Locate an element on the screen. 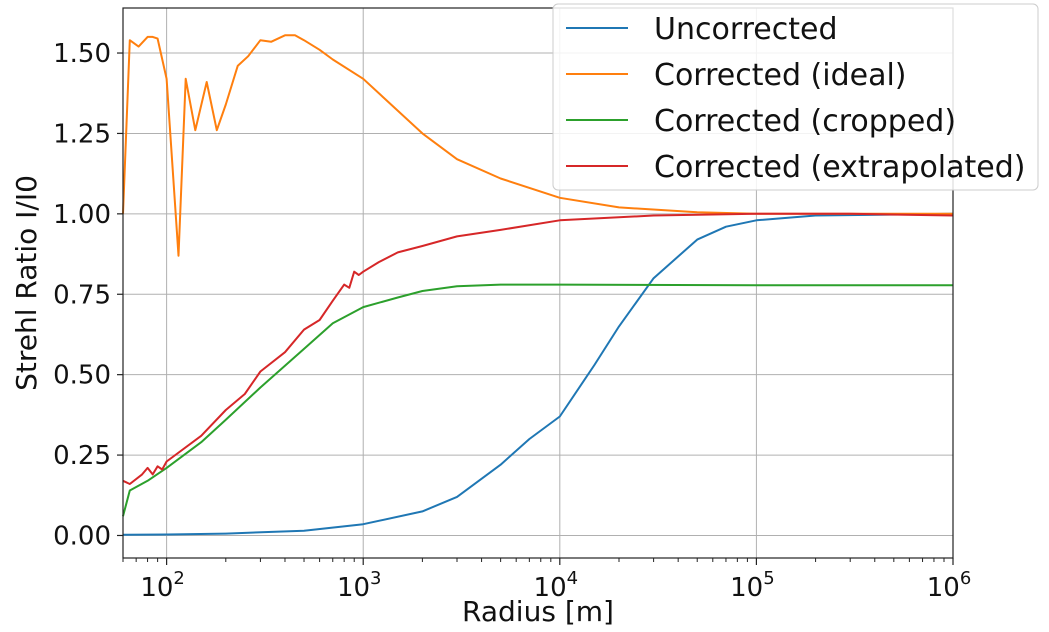 The image size is (1049, 632). legend-label-corrected-ideal: Corrected (ideal) is located at coordinates (780, 75).